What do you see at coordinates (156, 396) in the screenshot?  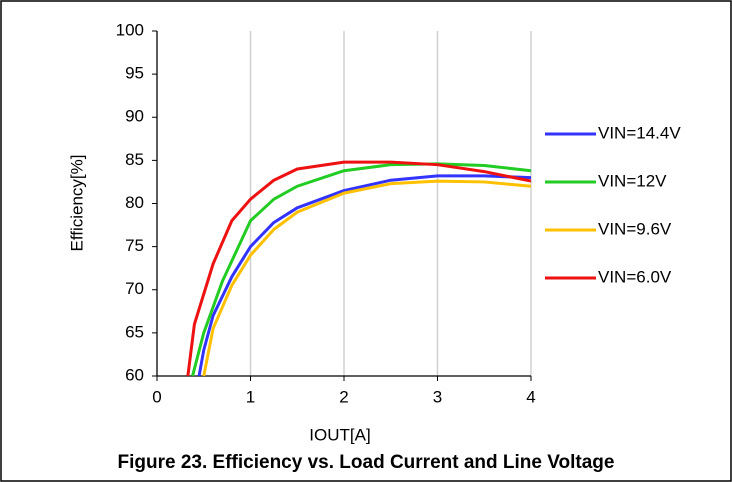 I see `x-tick-label: 0` at bounding box center [156, 396].